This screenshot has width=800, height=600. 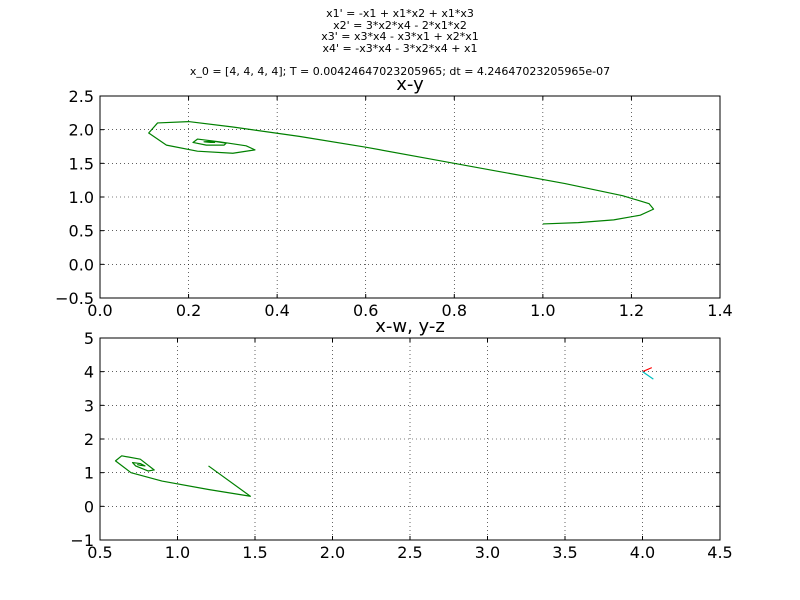 What do you see at coordinates (81, 231) in the screenshot?
I see `y-tick-label: 0.5` at bounding box center [81, 231].